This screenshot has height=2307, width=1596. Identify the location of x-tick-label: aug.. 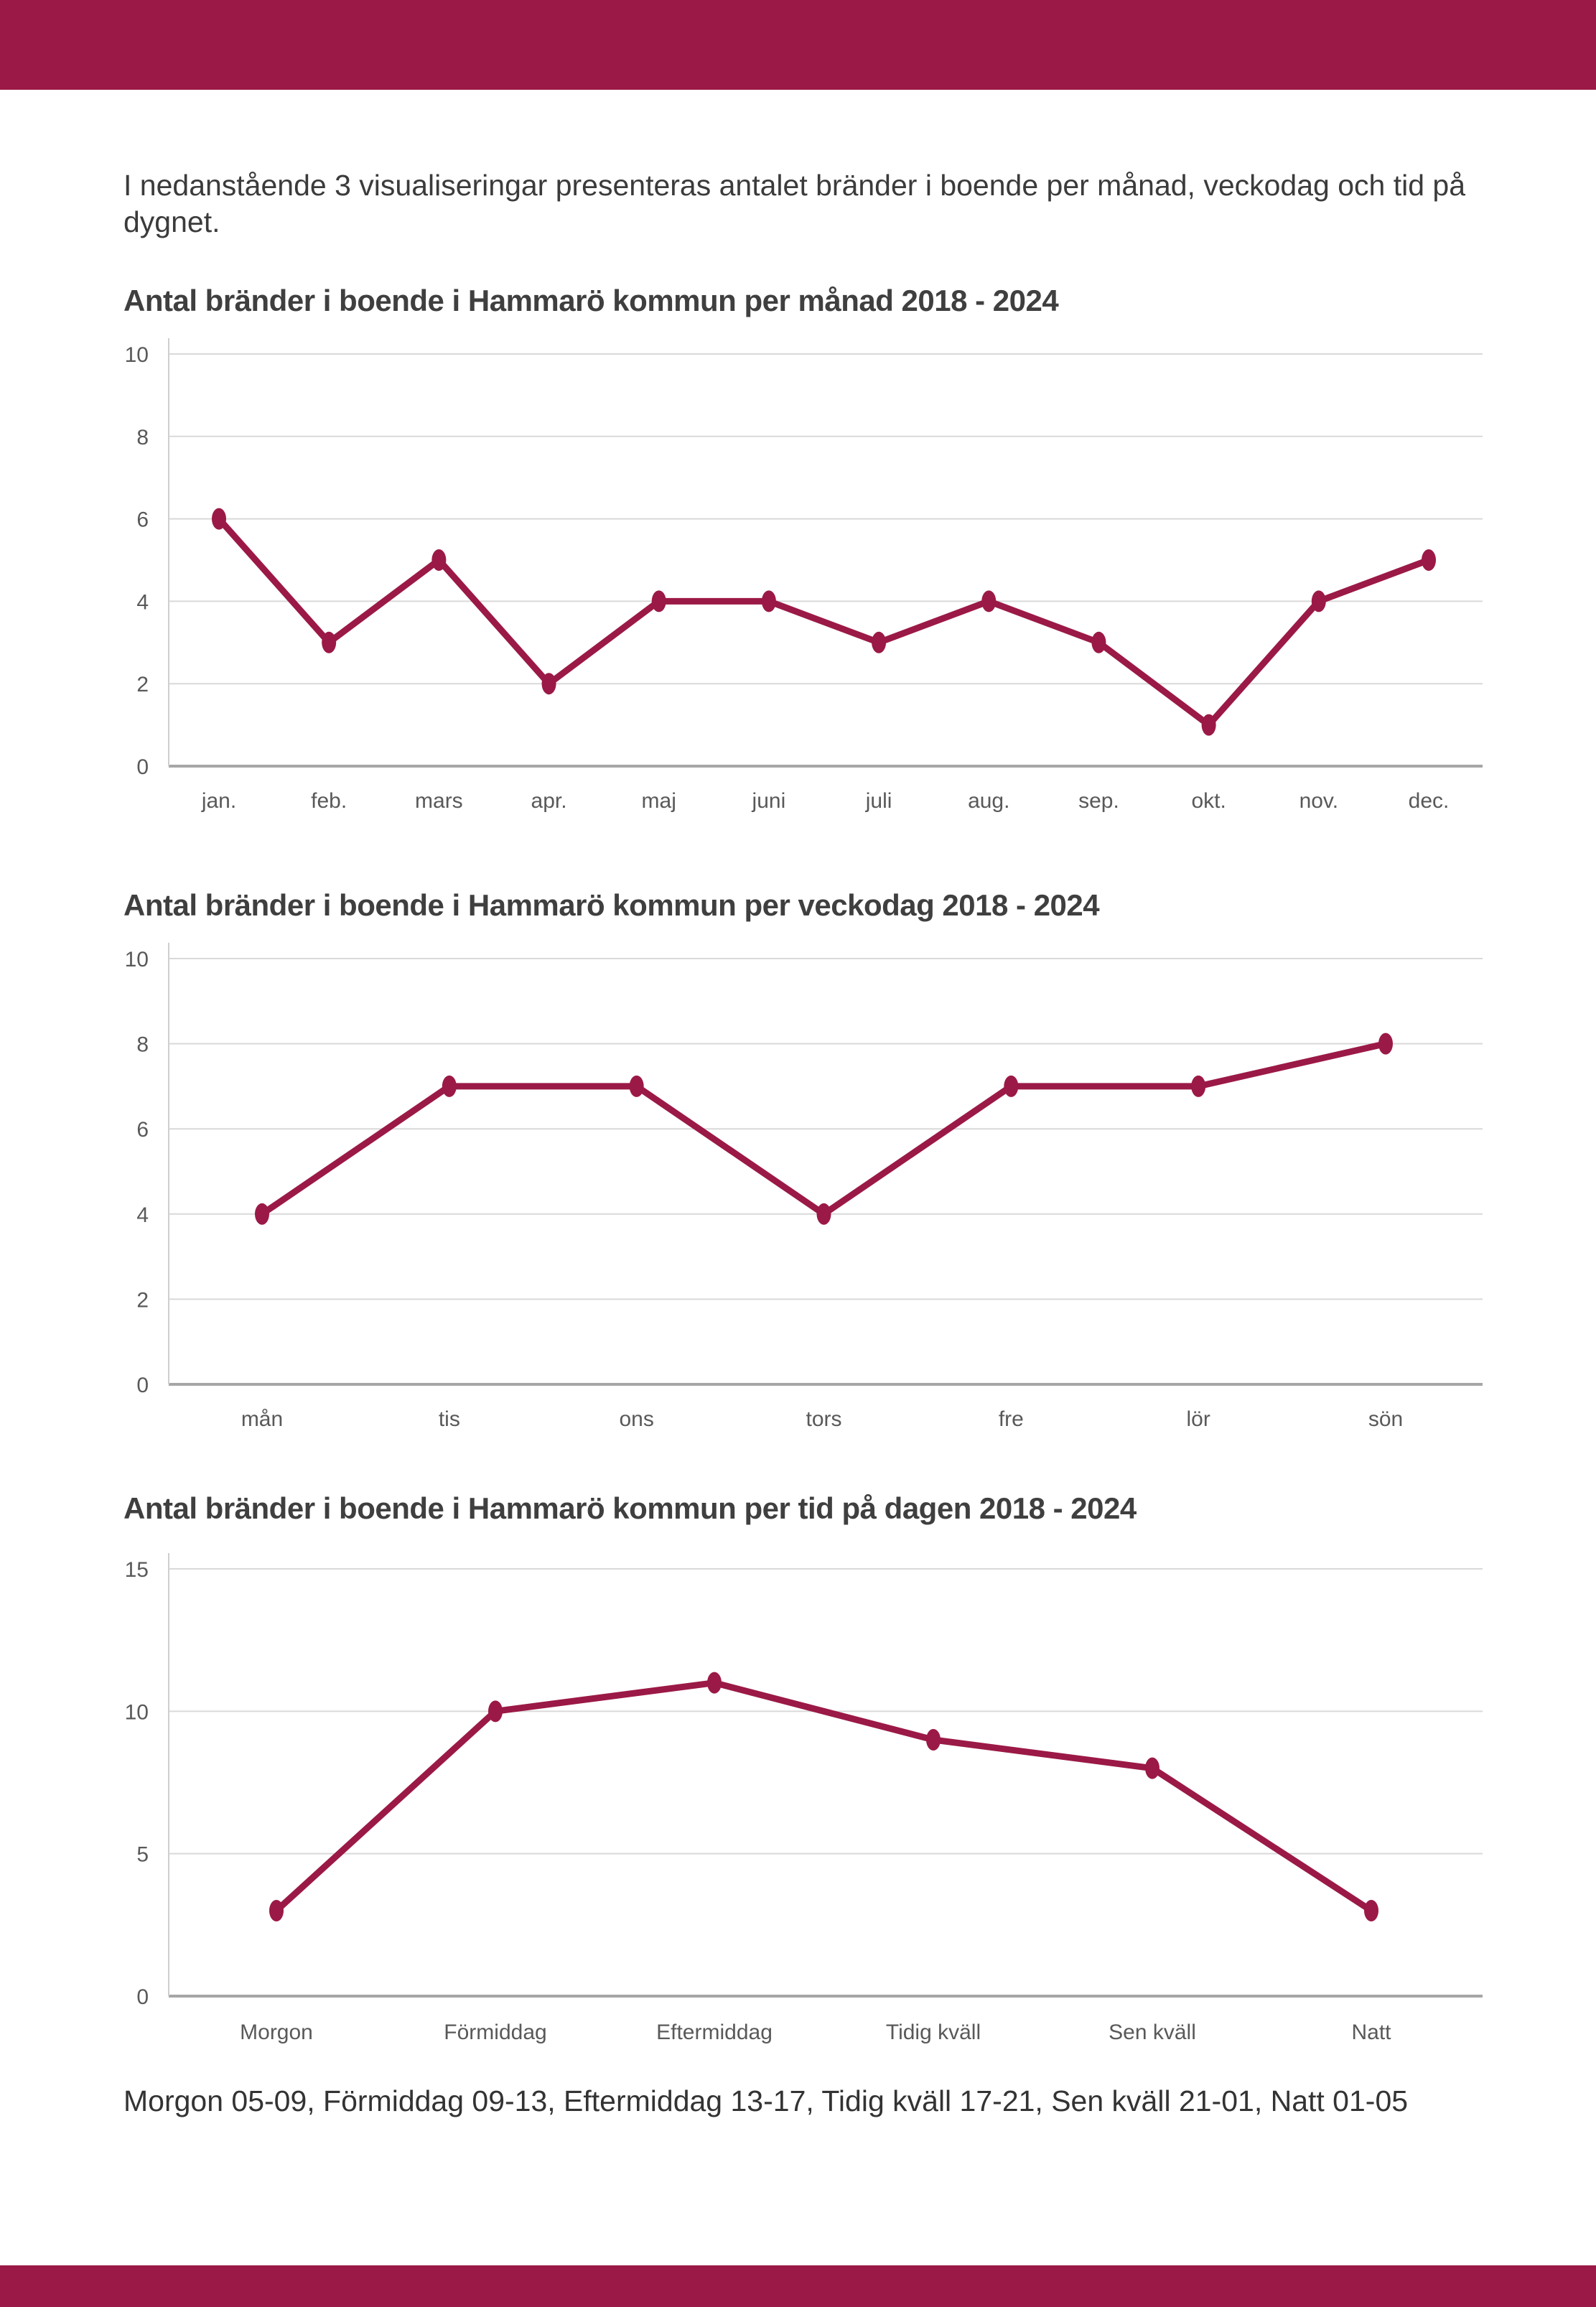
(988, 801).